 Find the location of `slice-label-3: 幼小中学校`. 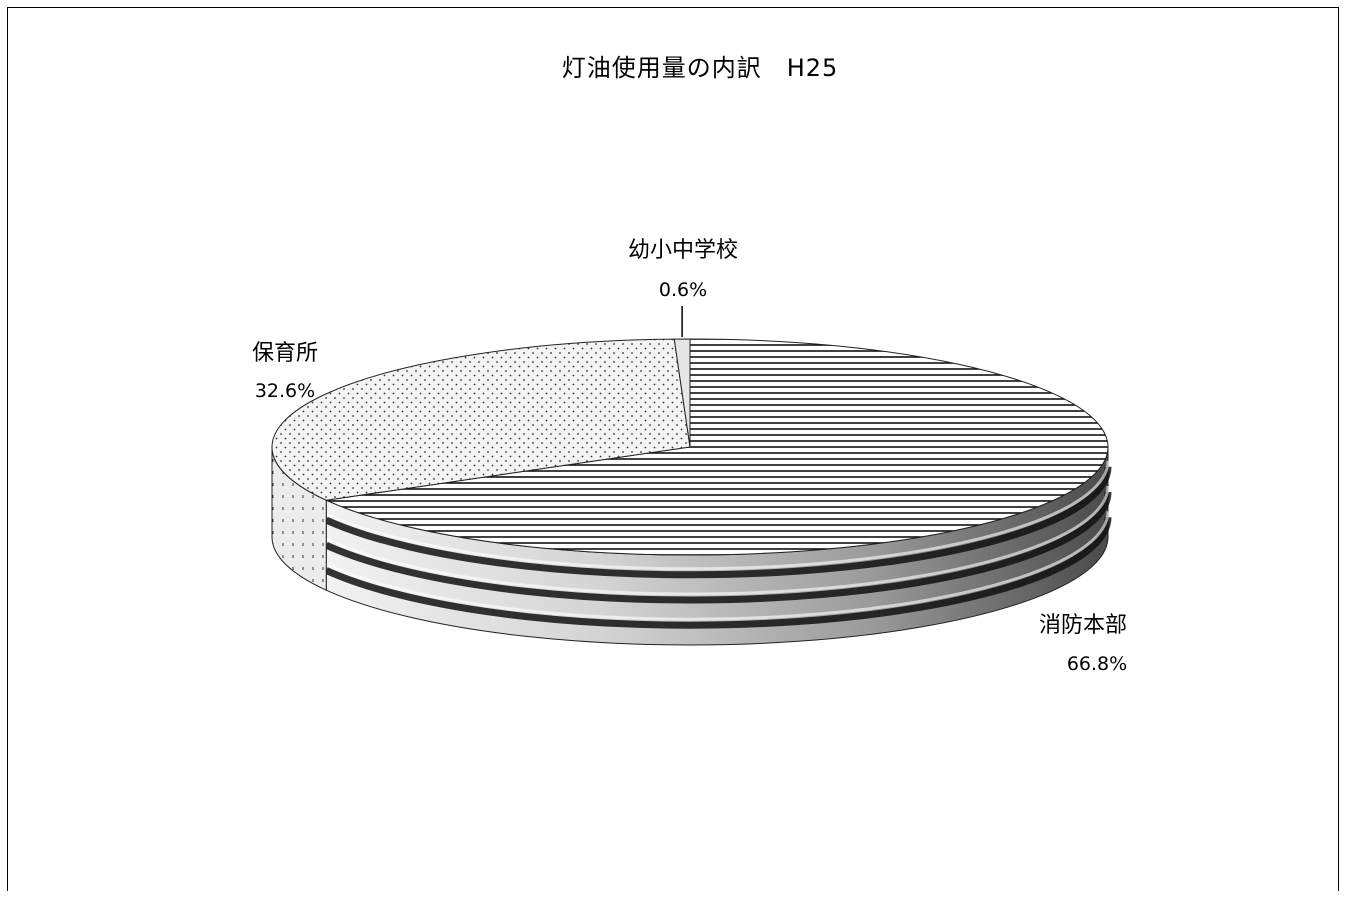

slice-label-3: 幼小中学校 is located at coordinates (683, 250).